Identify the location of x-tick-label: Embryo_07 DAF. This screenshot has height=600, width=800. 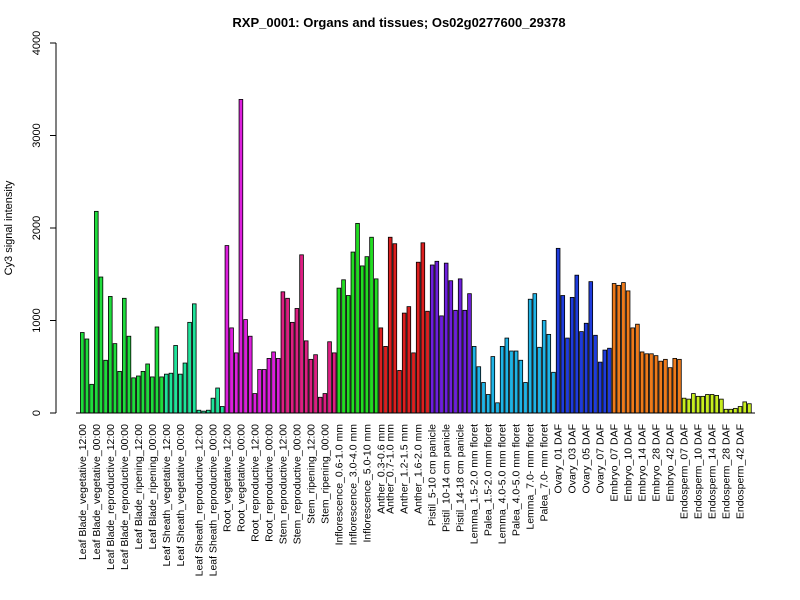
(615, 463).